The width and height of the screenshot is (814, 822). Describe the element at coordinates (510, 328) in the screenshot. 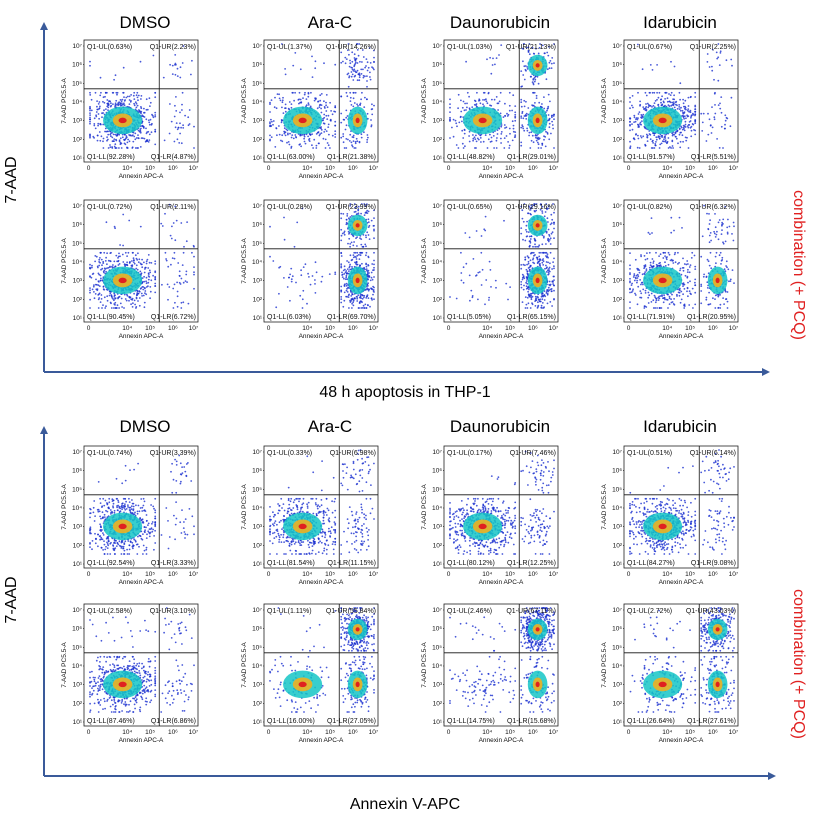

I see `x-tick-b1-r2-dauno: 10⁵` at that location.